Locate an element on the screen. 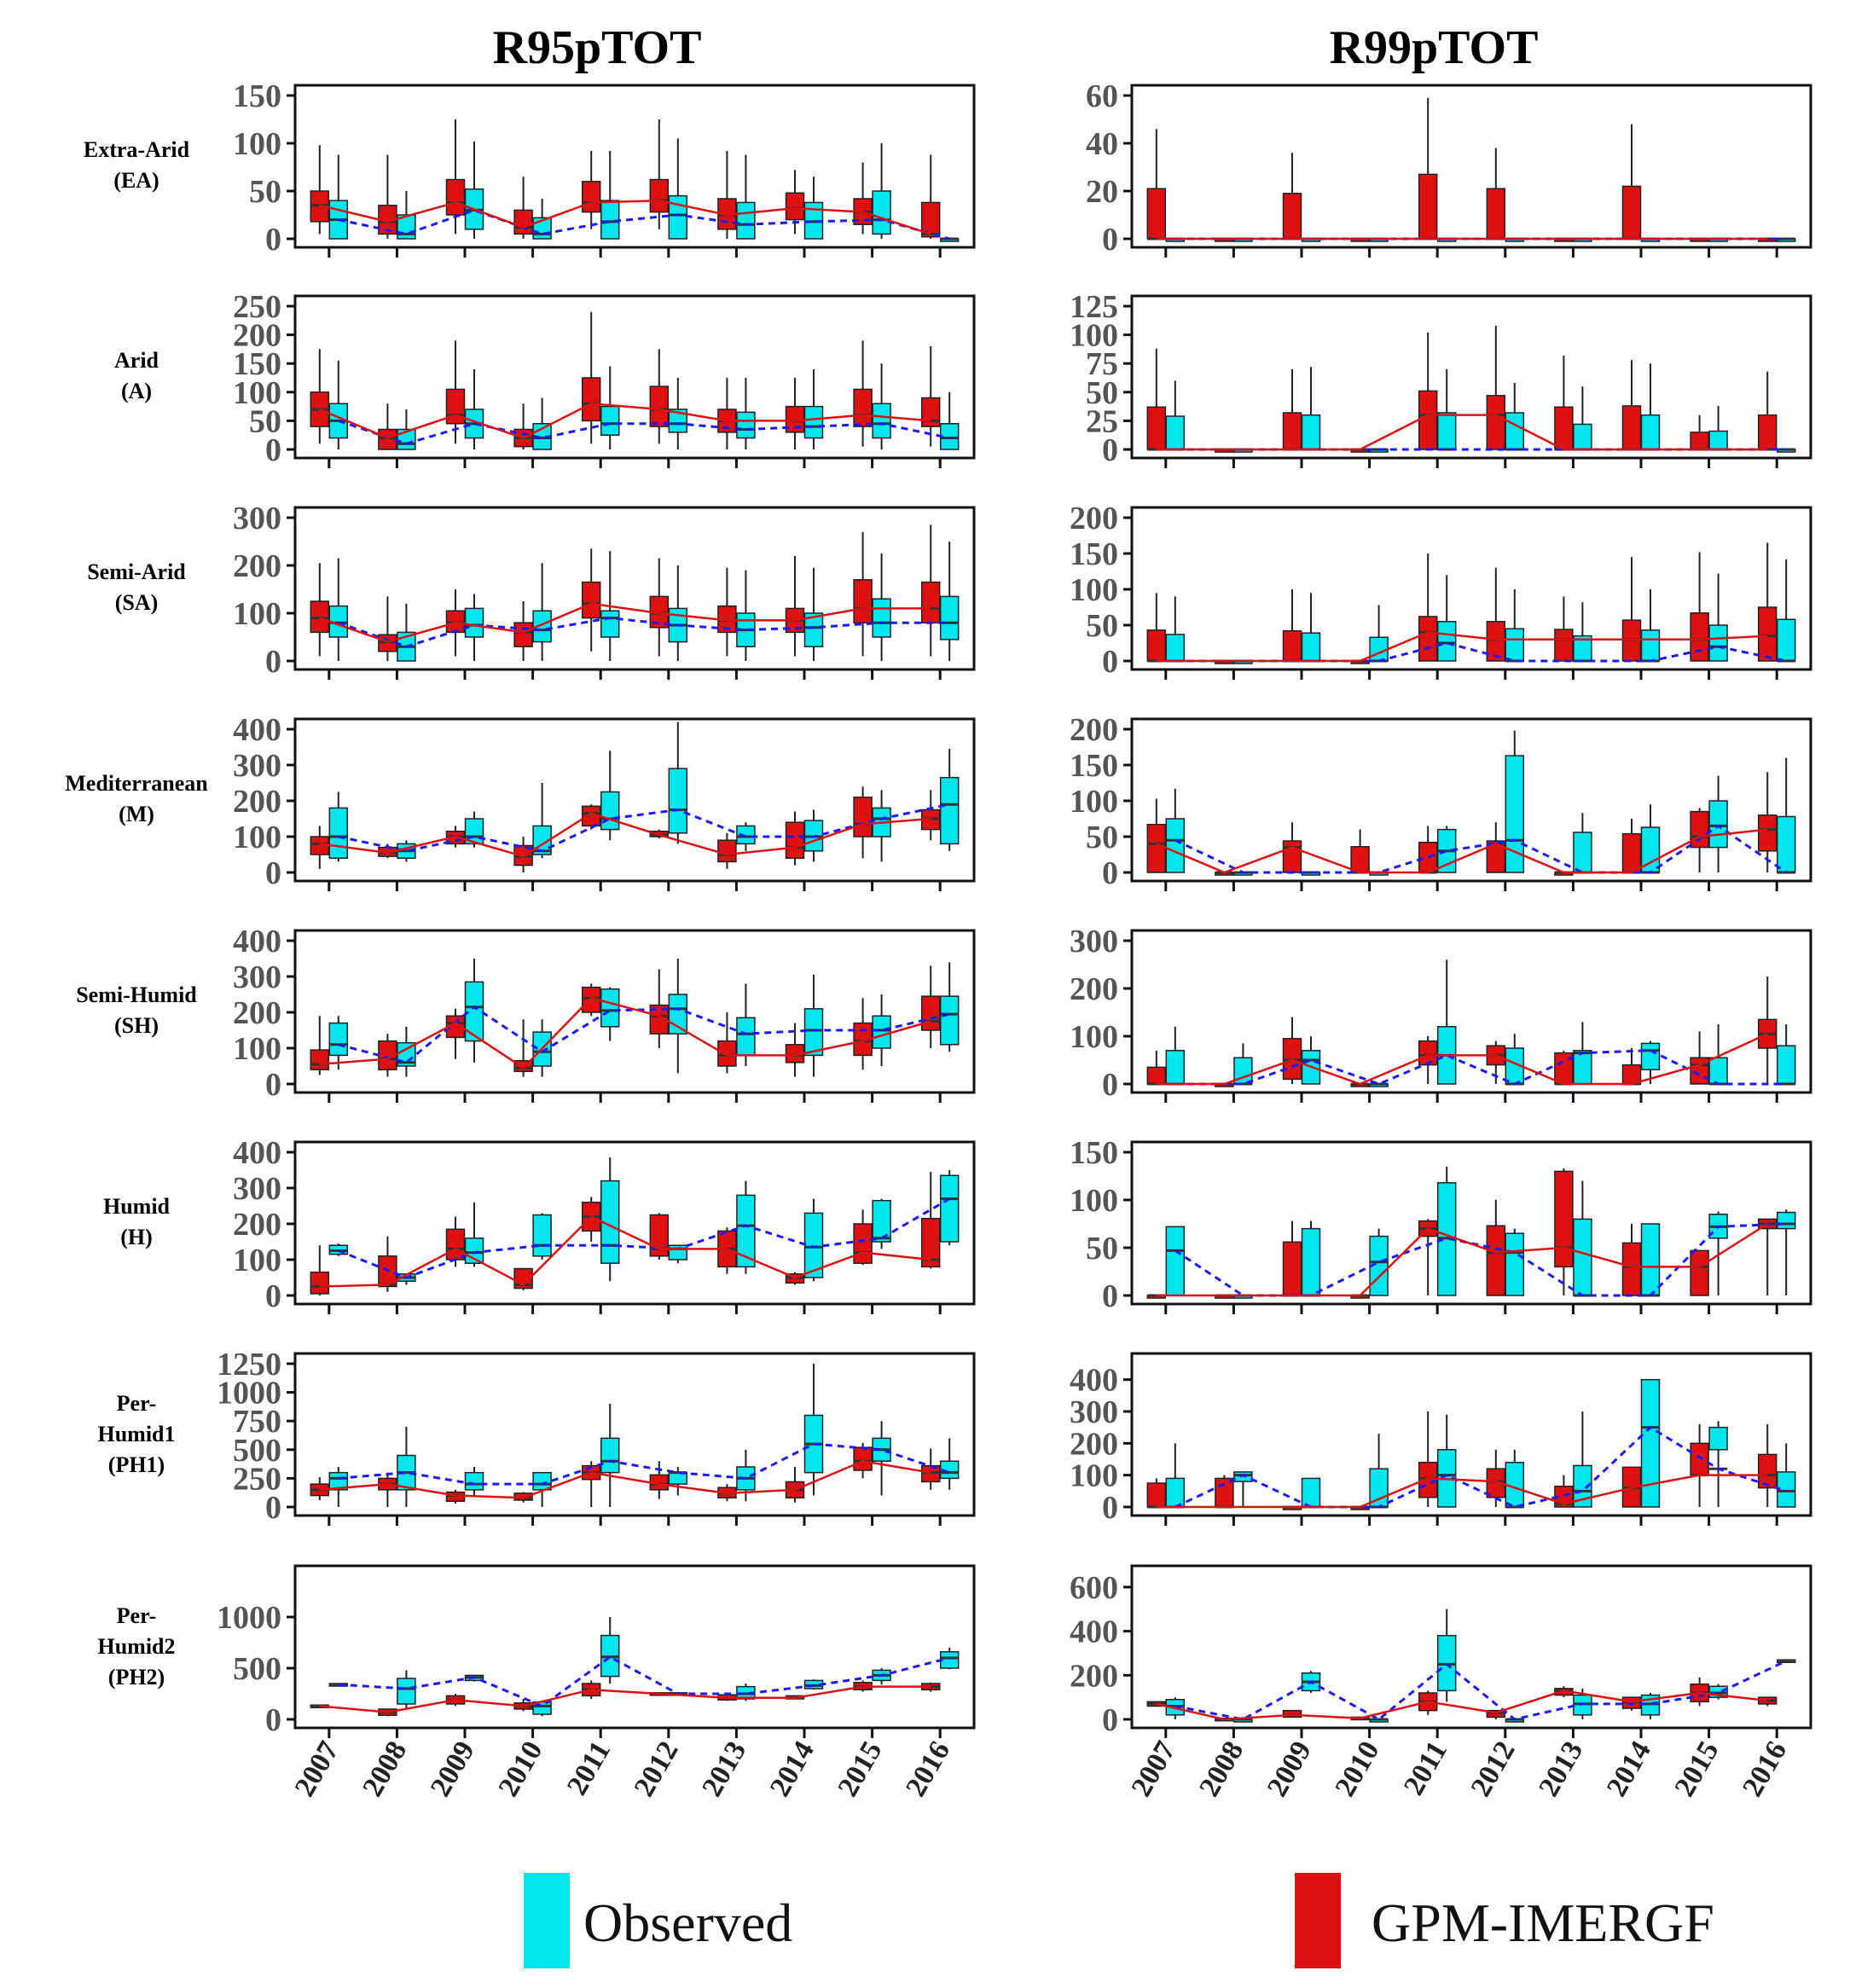 This screenshot has width=1850, height=1988. year-label-2016-r95ptot: 2016 is located at coordinates (928, 1769).